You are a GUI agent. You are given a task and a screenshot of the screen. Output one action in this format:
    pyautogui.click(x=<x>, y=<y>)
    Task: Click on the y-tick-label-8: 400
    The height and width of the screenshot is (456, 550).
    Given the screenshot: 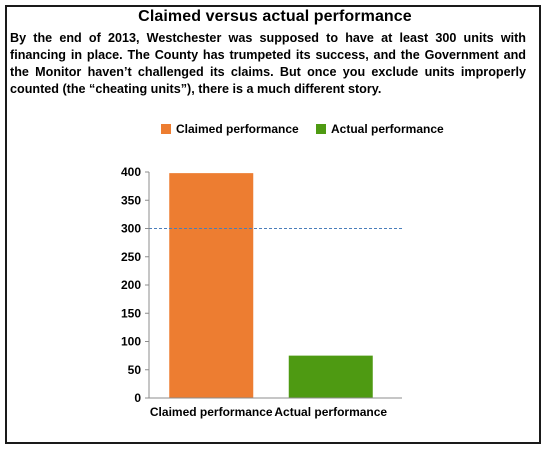 What is the action you would take?
    pyautogui.click(x=131, y=172)
    